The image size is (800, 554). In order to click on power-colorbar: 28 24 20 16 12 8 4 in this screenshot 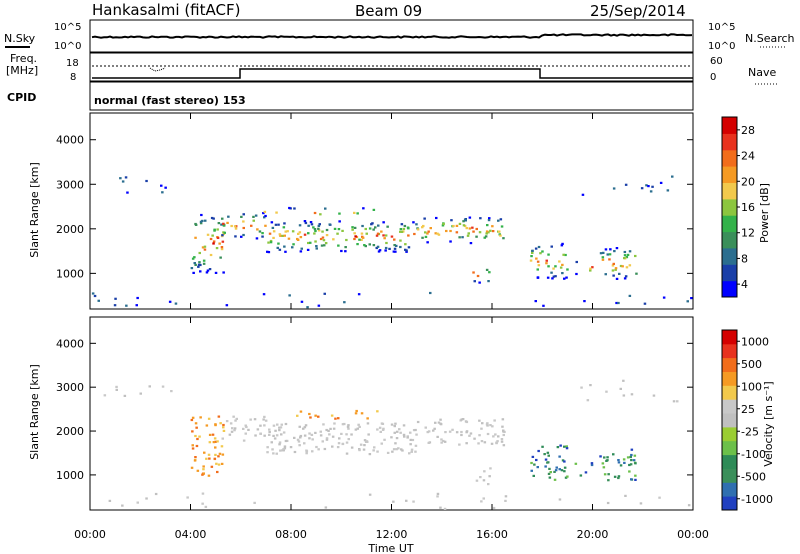, I will do `click(738, 207)`.